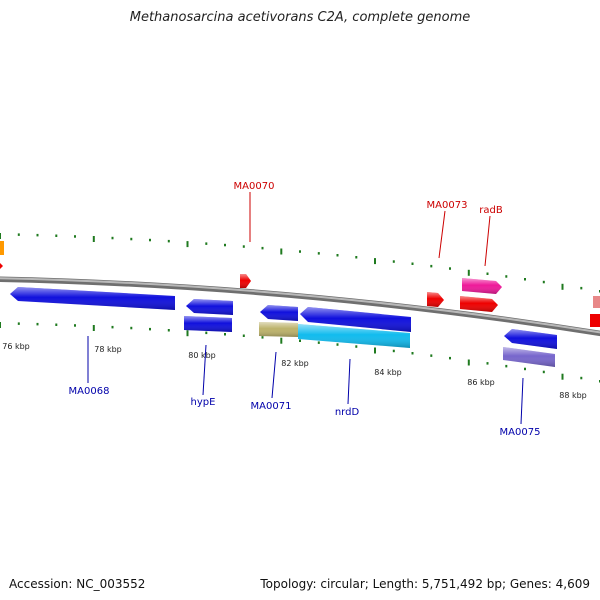 The image size is (600, 600). Describe the element at coordinates (108, 349) in the screenshot. I see `scale-label-78kbp: 78 kbp` at that location.